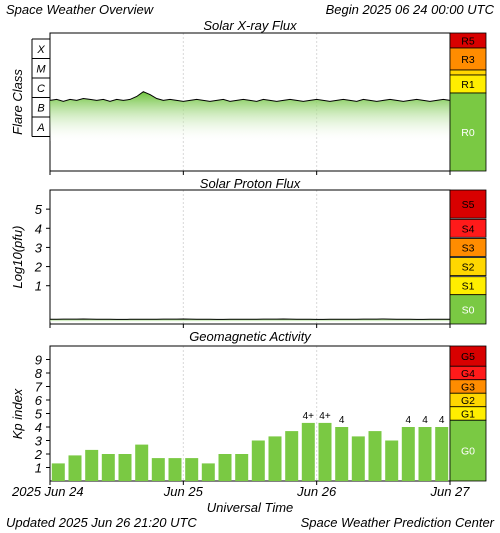  What do you see at coordinates (250, 320) in the screenshot?
I see `proton-flux-area` at bounding box center [250, 320].